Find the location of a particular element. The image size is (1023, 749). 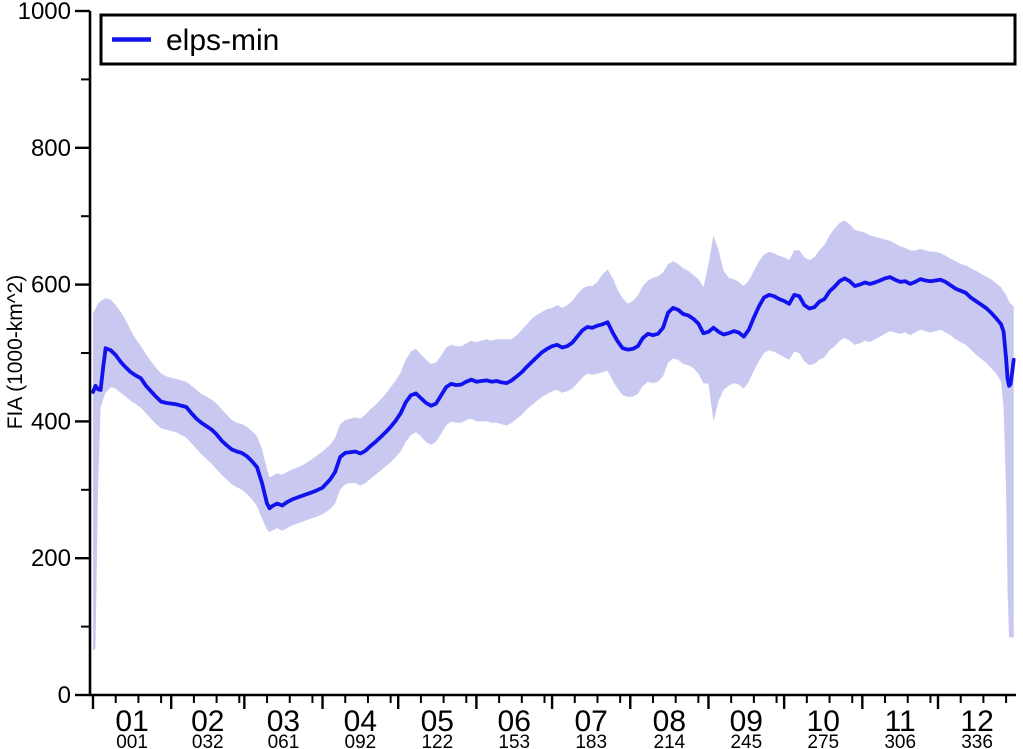

legend: elps-min is located at coordinates (558, 39).